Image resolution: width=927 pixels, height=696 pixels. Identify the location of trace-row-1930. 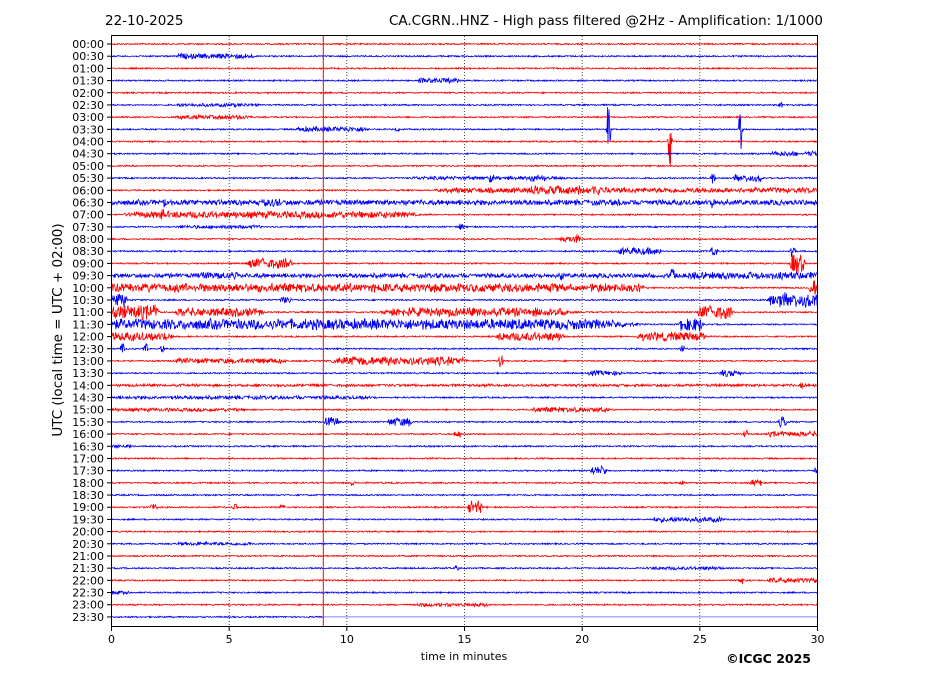
(464, 519).